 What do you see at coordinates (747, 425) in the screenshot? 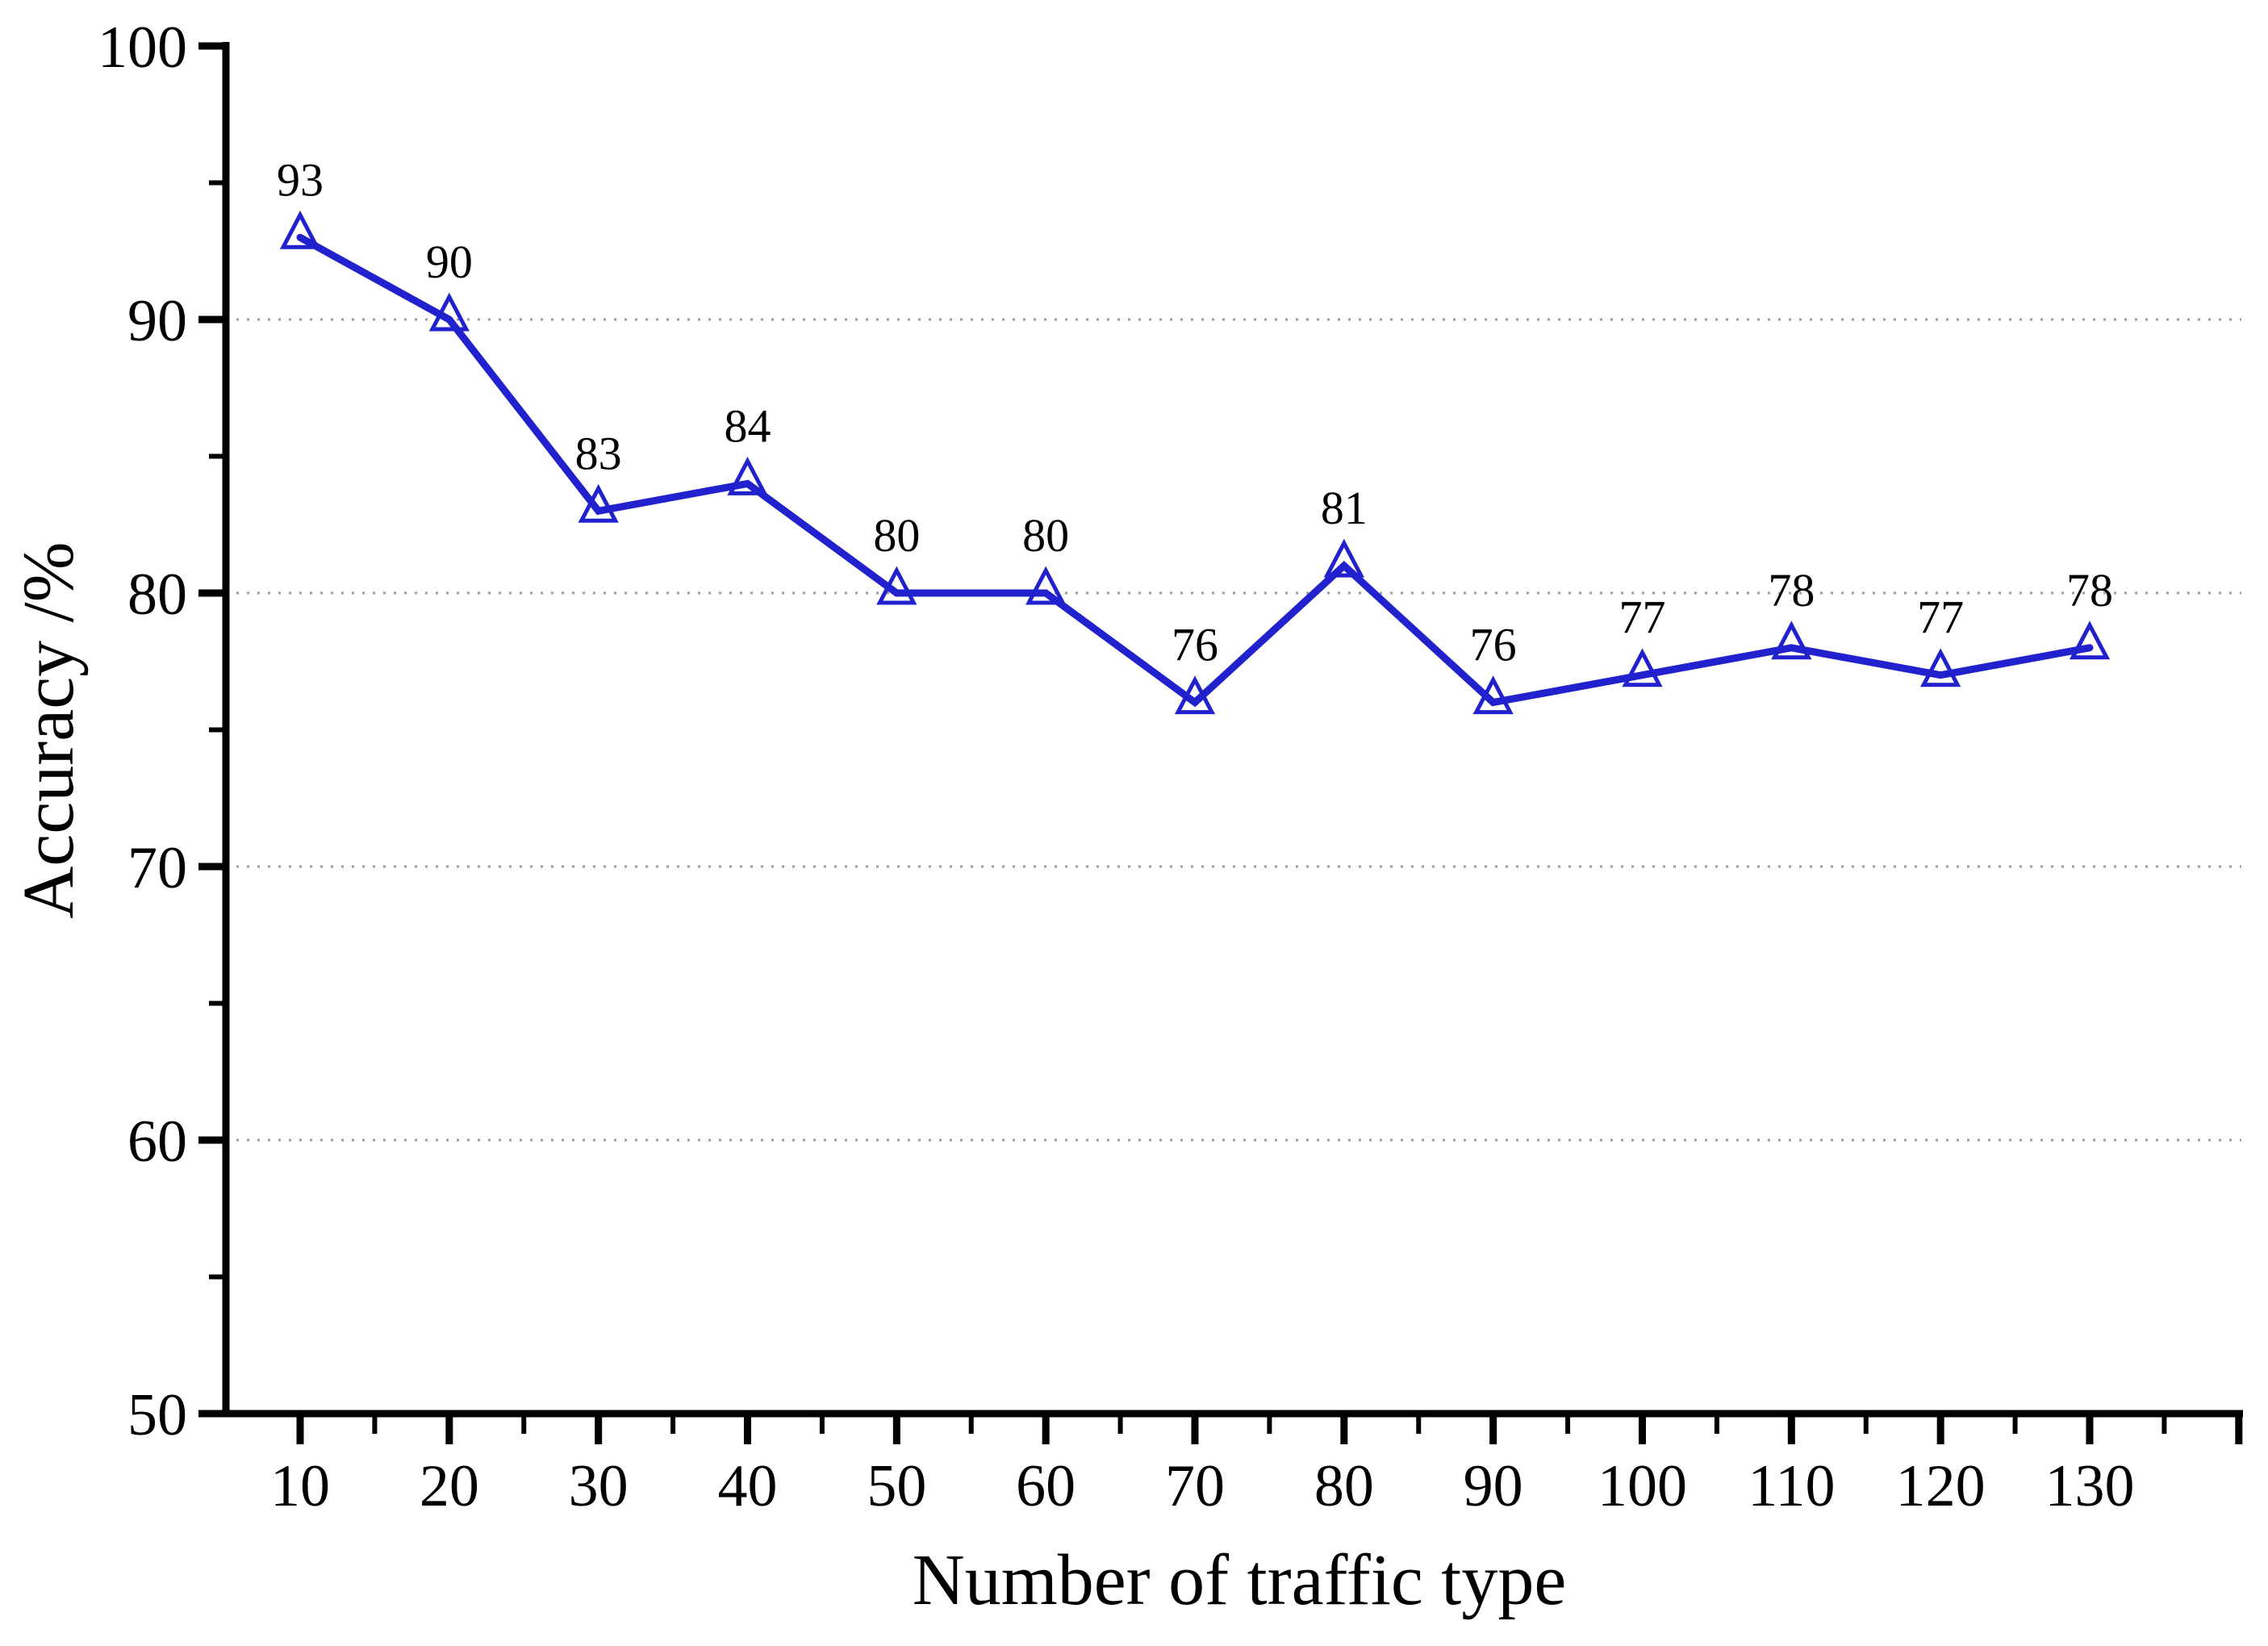
I see `data-point-label-x40: 84` at bounding box center [747, 425].